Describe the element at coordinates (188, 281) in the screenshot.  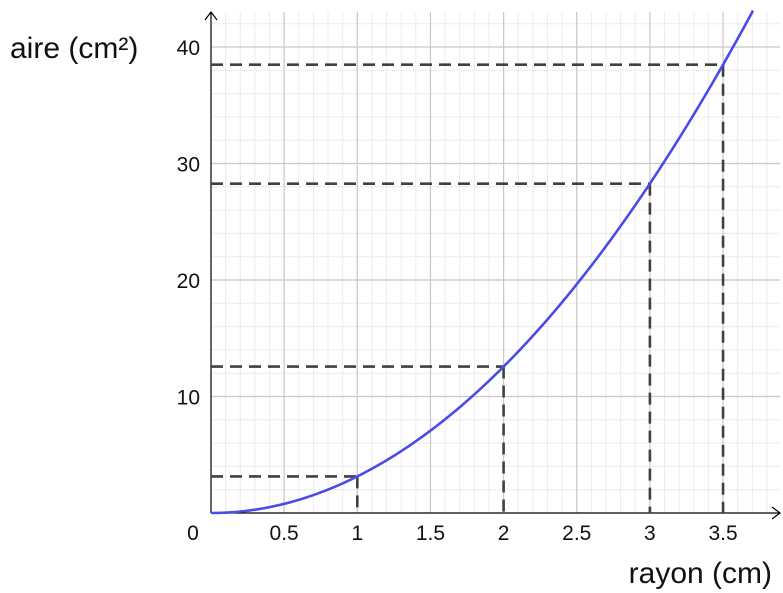
I see `y-tick-label: 20` at that location.